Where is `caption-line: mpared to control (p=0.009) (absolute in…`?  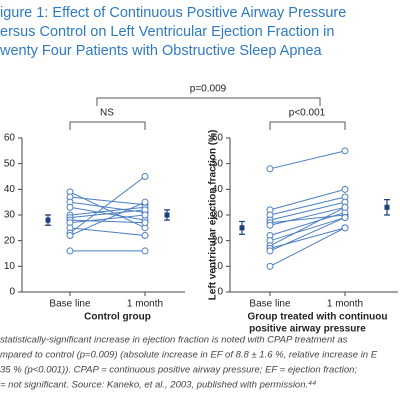 caption-line: mpared to control (p=0.009) (absolute in… is located at coordinates (189, 355).